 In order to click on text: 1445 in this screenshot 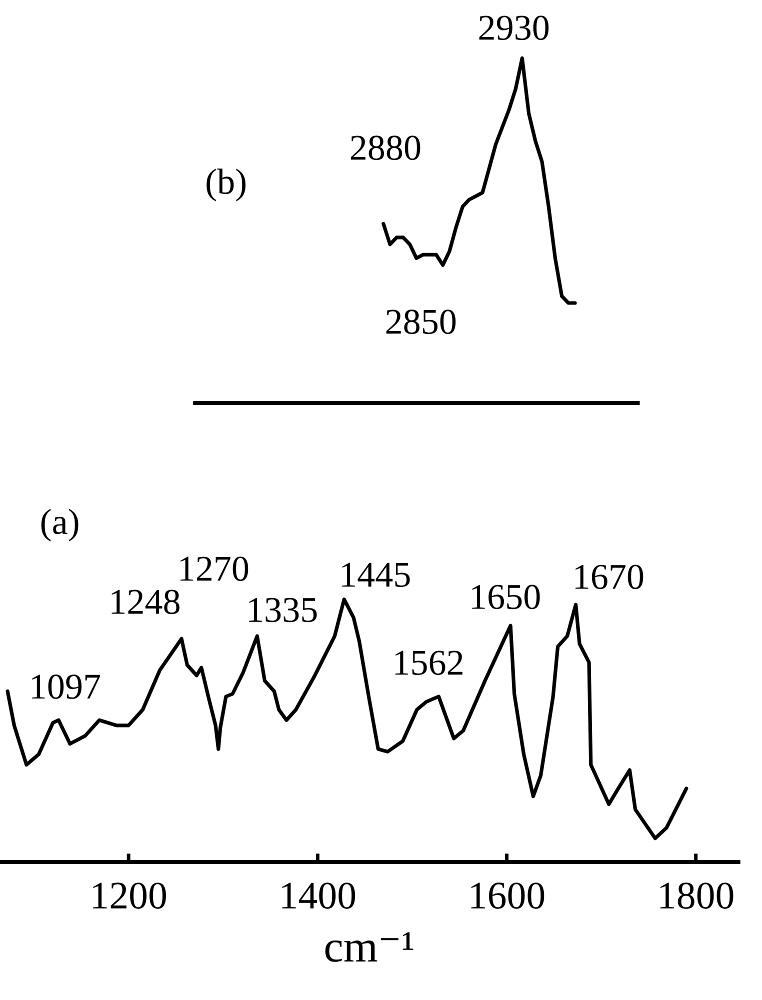, I will do `click(376, 574)`.